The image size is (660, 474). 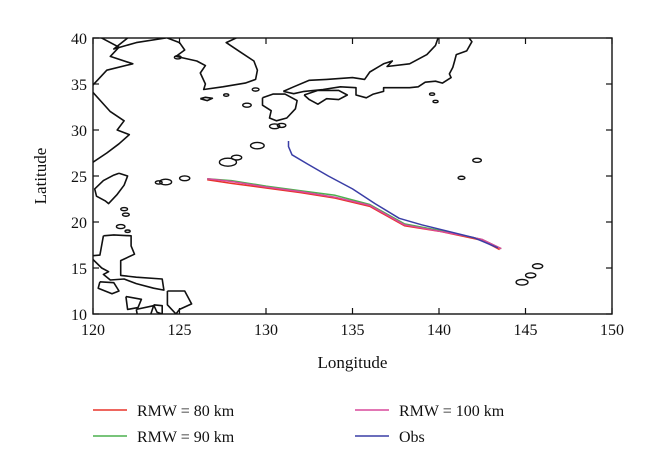 I want to click on x-tick-label: 140, so click(x=439, y=330).